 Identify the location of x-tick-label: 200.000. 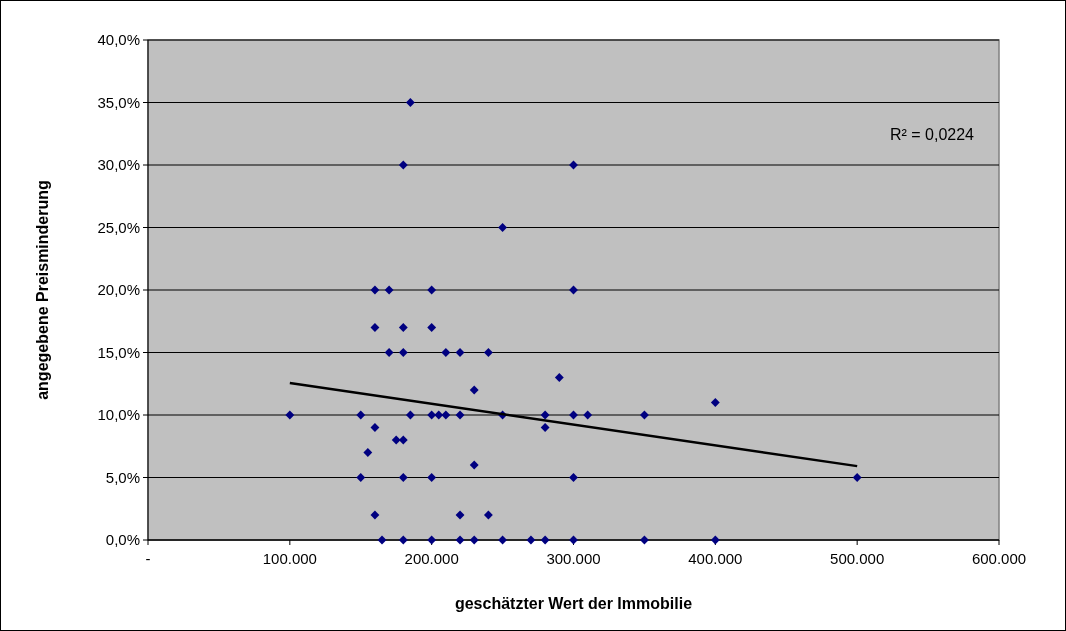
(431, 558).